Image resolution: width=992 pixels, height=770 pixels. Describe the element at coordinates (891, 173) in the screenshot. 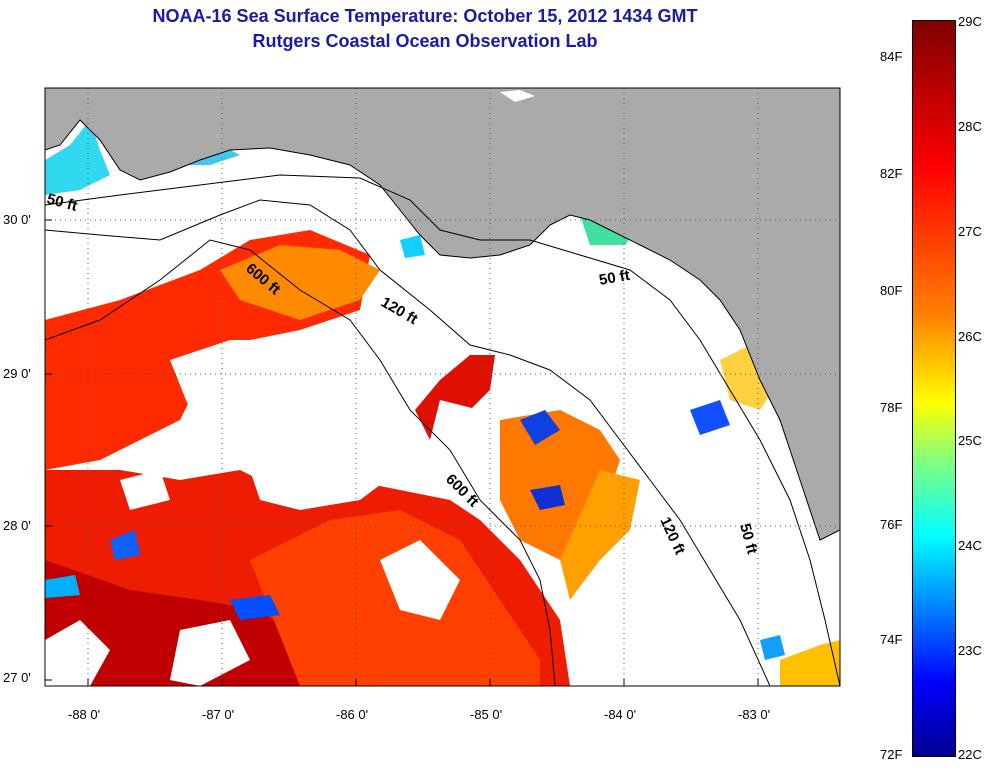

I see `colorbar-f-82: 82F` at that location.